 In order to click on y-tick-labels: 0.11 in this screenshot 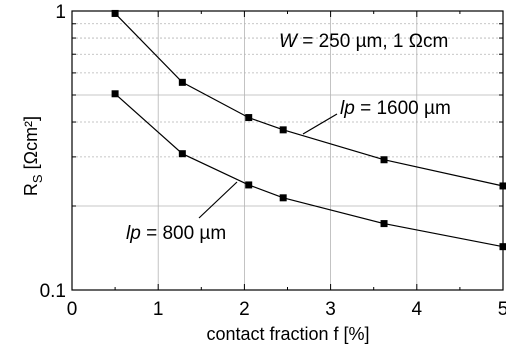, I will do `click(53, 152)`.